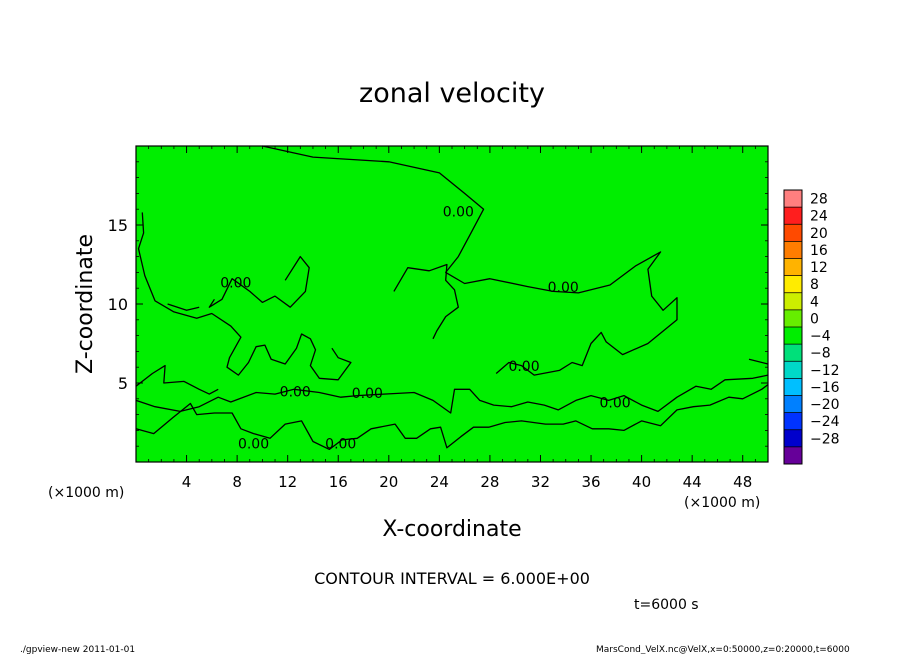  What do you see at coordinates (85, 304) in the screenshot?
I see `y-axis-label: Z-coordinate` at bounding box center [85, 304].